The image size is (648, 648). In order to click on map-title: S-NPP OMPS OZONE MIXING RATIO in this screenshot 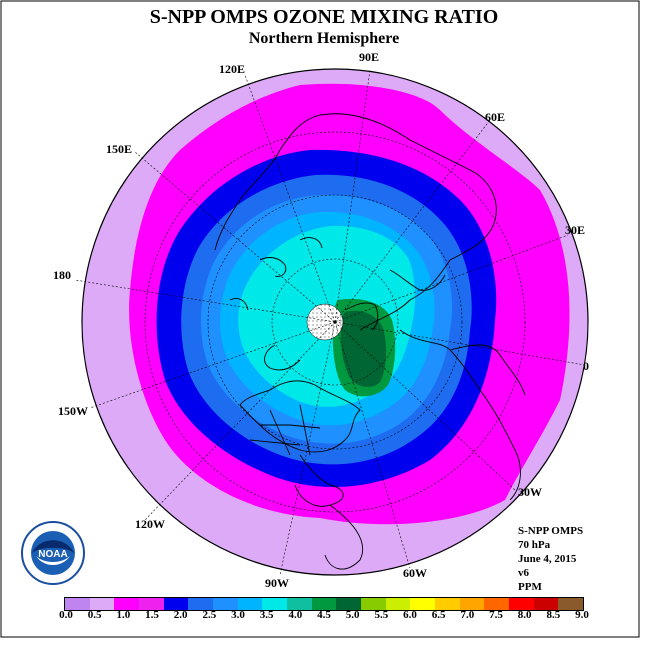, I will do `click(324, 17)`.